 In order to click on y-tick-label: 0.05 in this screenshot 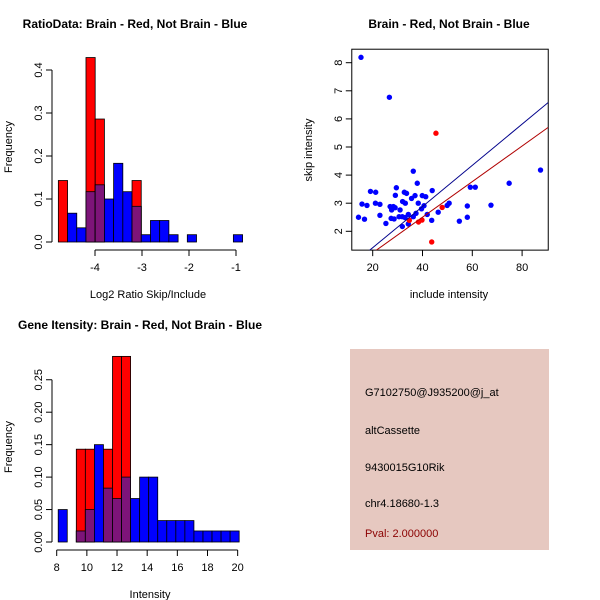, I will do `click(39, 509)`.